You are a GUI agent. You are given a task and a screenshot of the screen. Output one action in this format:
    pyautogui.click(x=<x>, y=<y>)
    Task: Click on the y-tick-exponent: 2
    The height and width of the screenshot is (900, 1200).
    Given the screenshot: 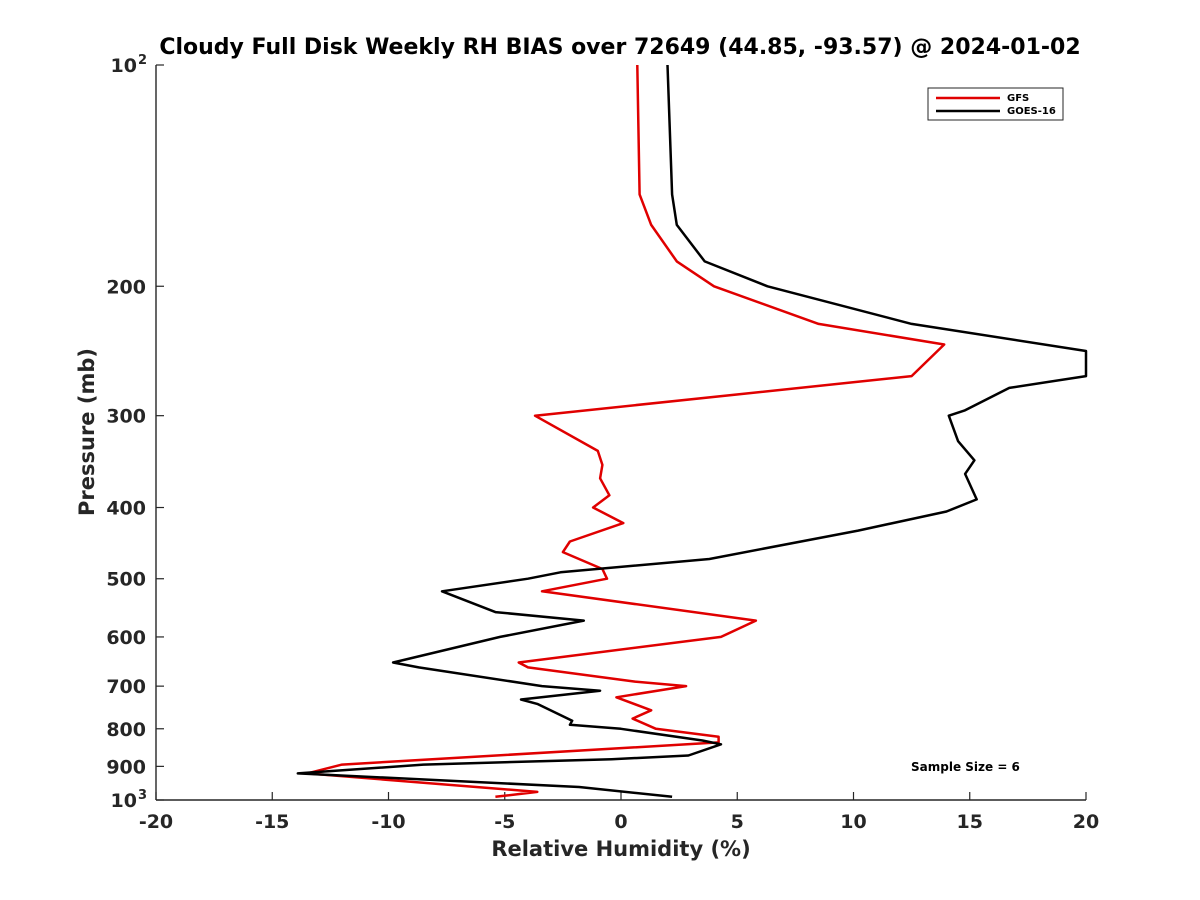 What is the action you would take?
    pyautogui.click(x=142, y=60)
    